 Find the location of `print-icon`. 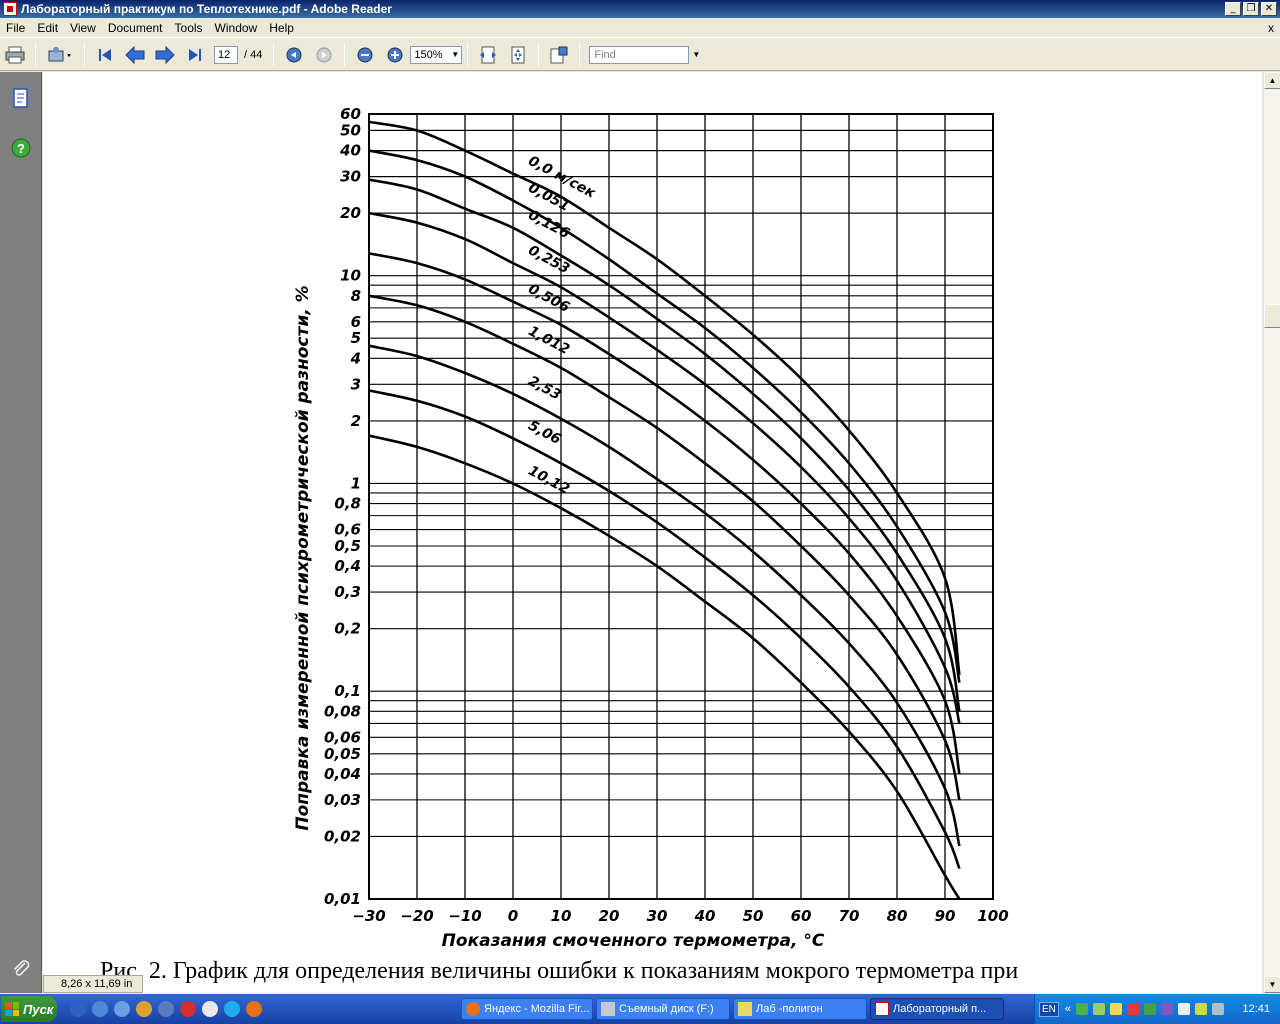

print-icon is located at coordinates (15, 55).